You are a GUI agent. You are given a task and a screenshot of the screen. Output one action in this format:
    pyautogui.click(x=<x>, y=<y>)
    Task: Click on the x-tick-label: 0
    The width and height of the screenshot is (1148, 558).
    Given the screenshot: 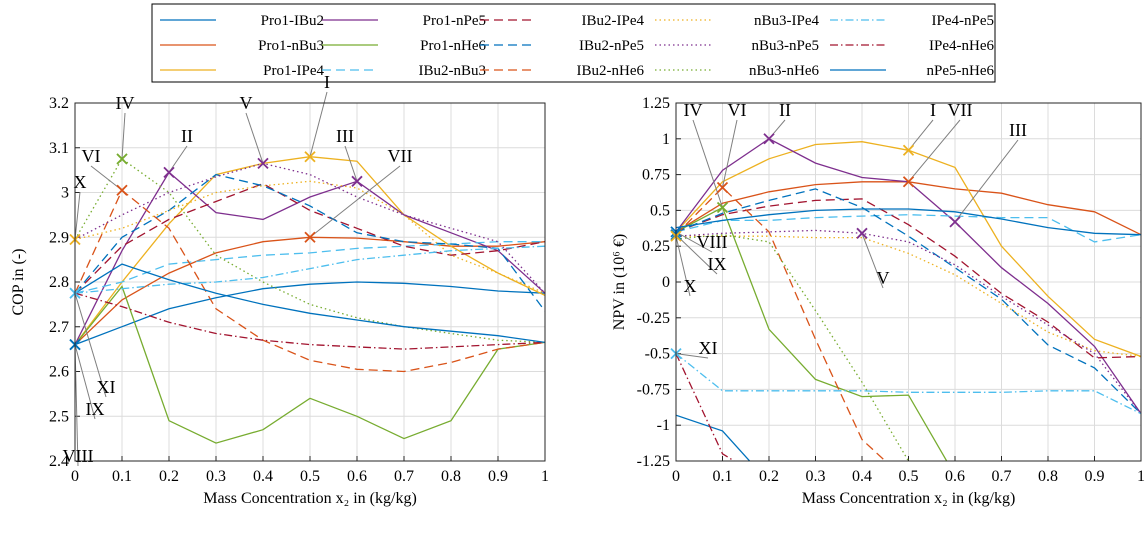 What is the action you would take?
    pyautogui.click(x=75, y=476)
    